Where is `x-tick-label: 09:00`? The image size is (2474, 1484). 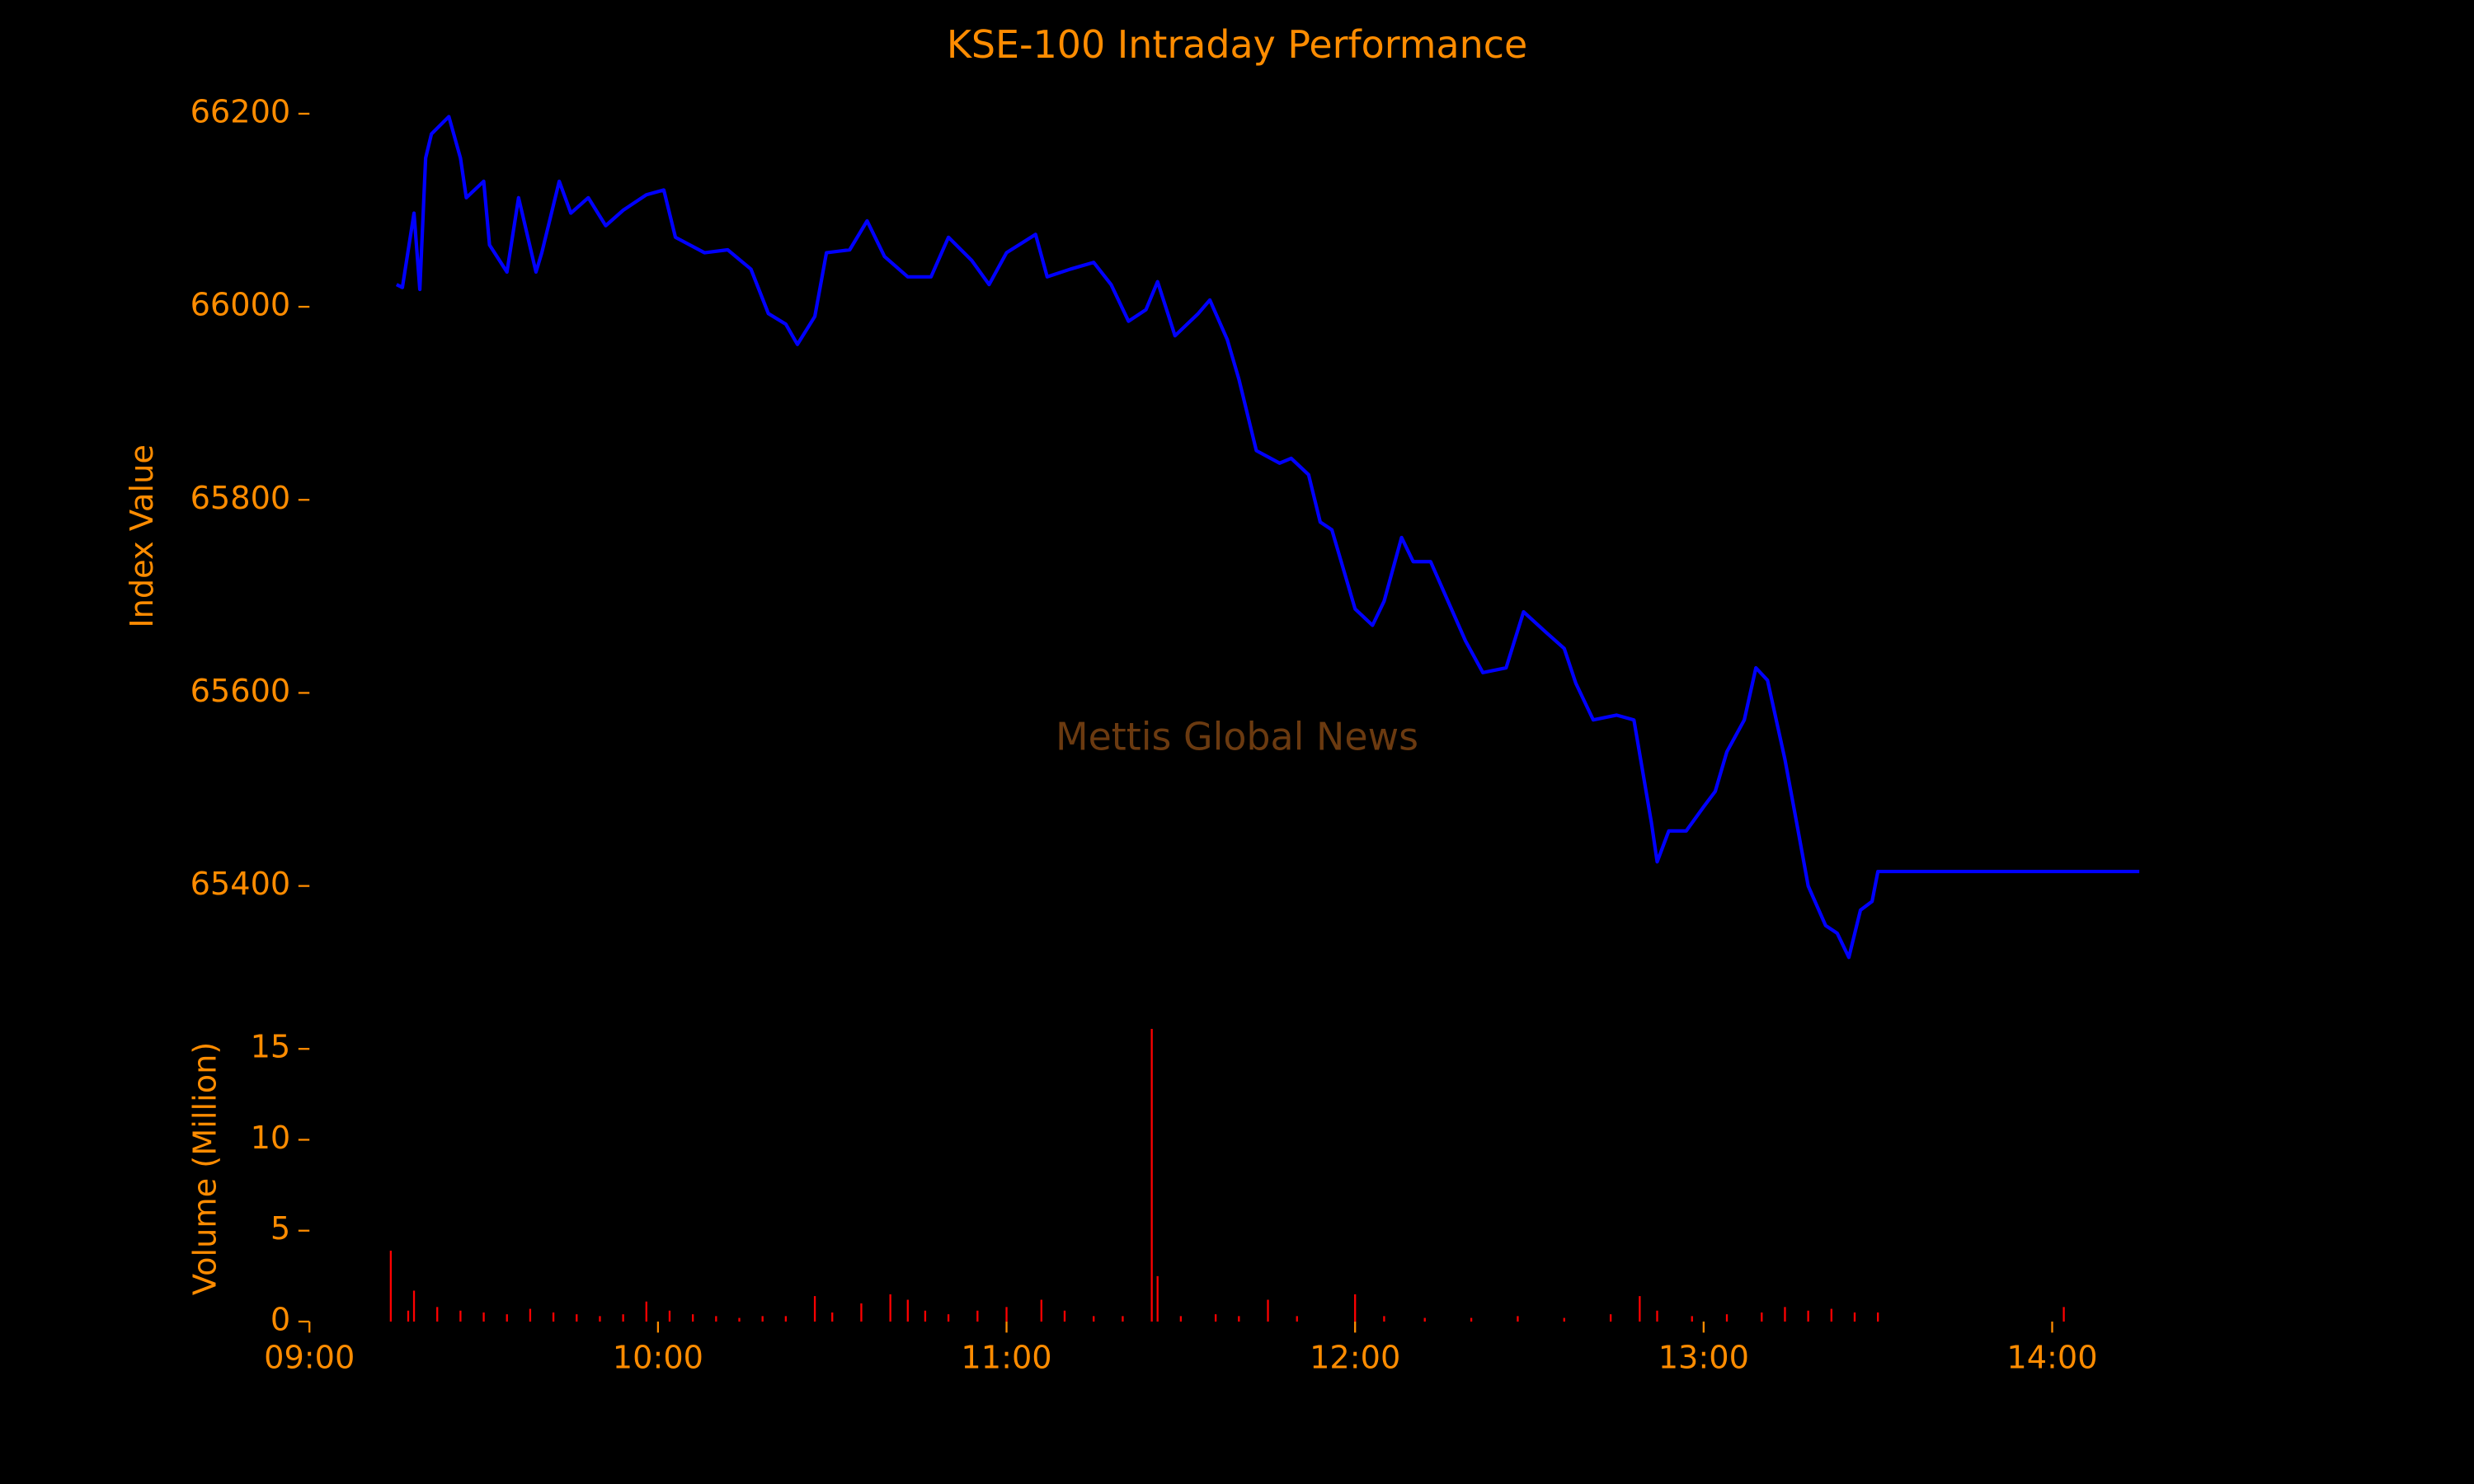
x-tick-label: 09:00 is located at coordinates (309, 1357).